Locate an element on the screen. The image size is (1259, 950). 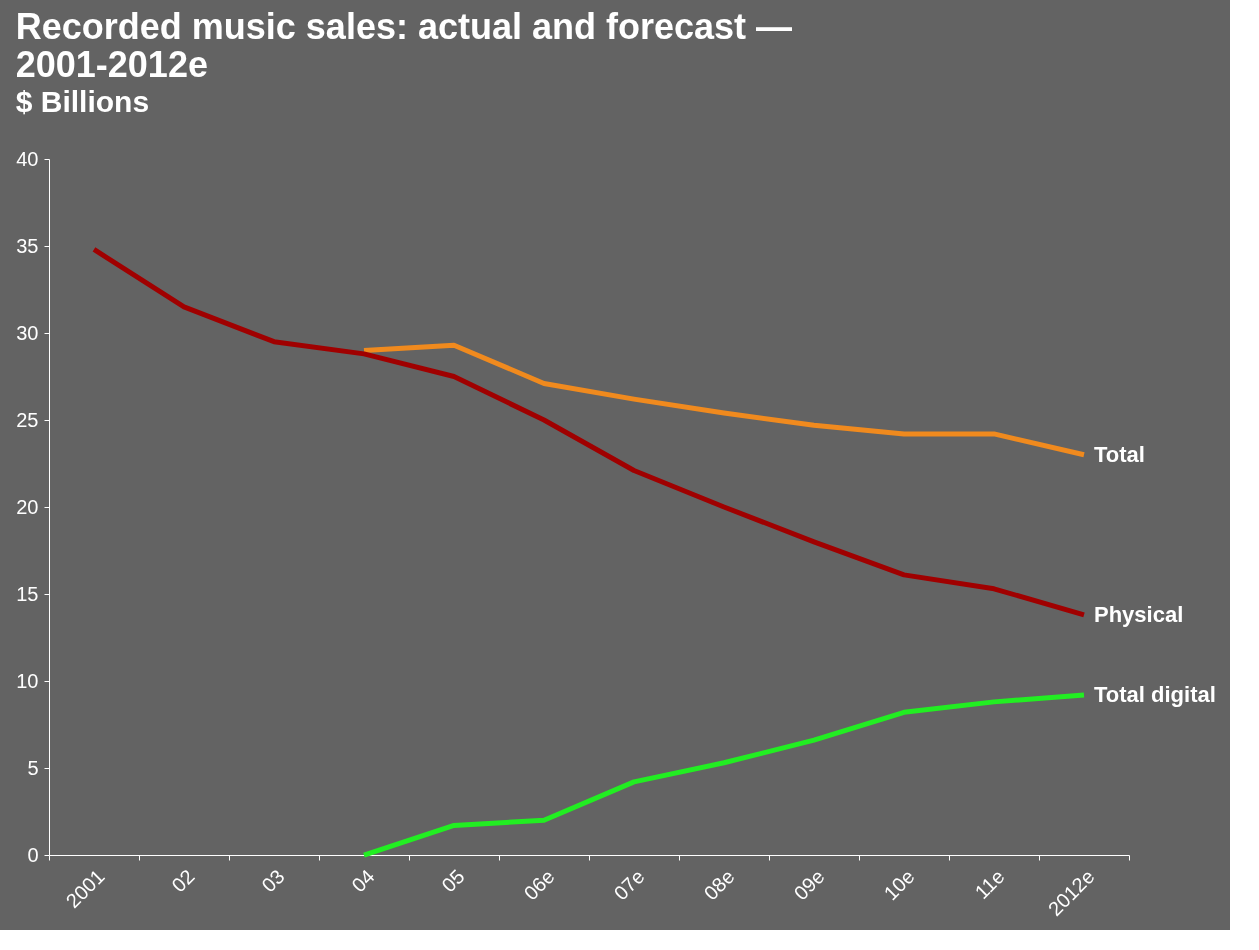
x-tick-label: 07e is located at coordinates (629, 885).